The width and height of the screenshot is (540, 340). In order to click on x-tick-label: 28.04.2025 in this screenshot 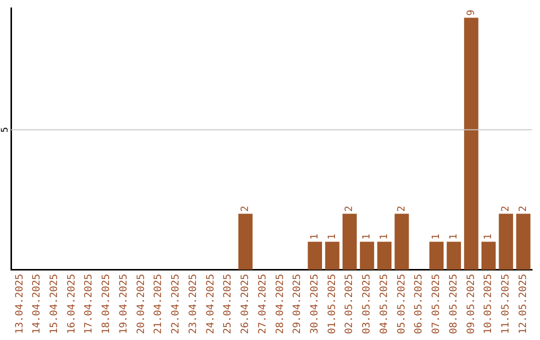, I will do `click(280, 304)`.